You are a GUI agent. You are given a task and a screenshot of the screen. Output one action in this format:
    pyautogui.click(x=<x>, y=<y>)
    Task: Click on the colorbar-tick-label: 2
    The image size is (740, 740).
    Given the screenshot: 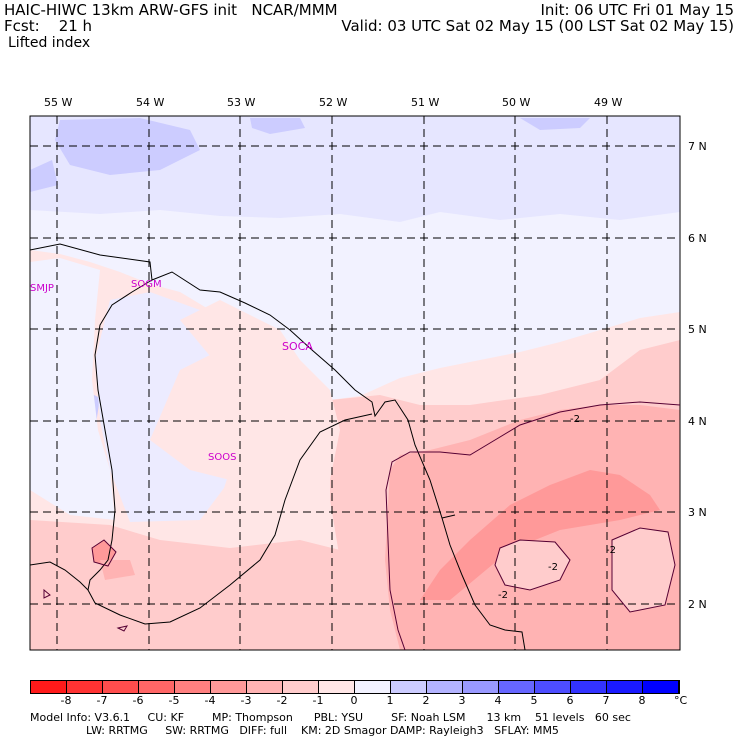 What is the action you would take?
    pyautogui.click(x=426, y=700)
    